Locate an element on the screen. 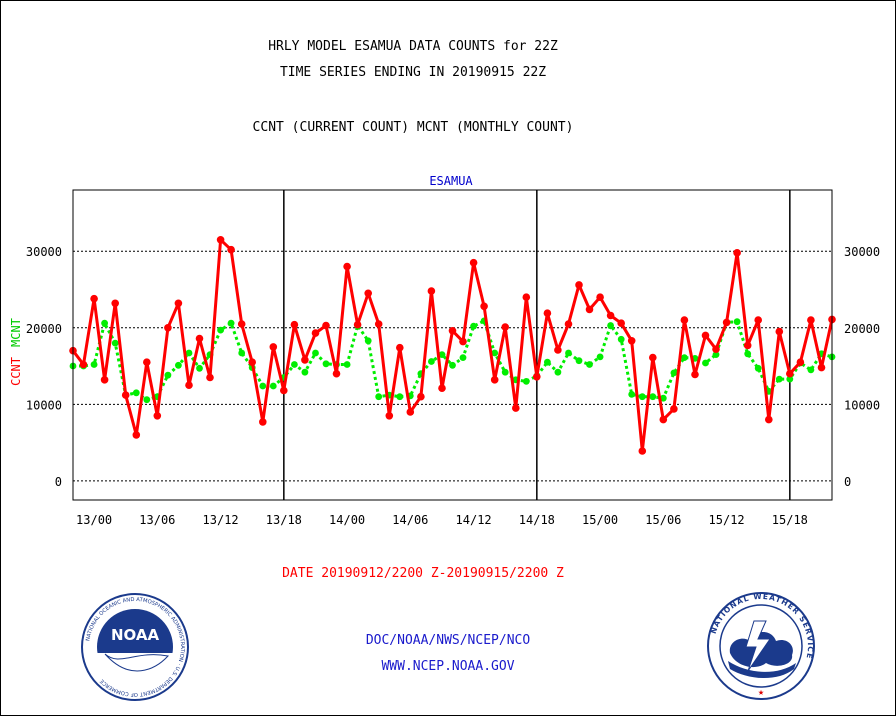 This screenshot has height=716, width=896. svg-text:CCNTMCNT: CCNT MCNT is located at coordinates (16, 352).